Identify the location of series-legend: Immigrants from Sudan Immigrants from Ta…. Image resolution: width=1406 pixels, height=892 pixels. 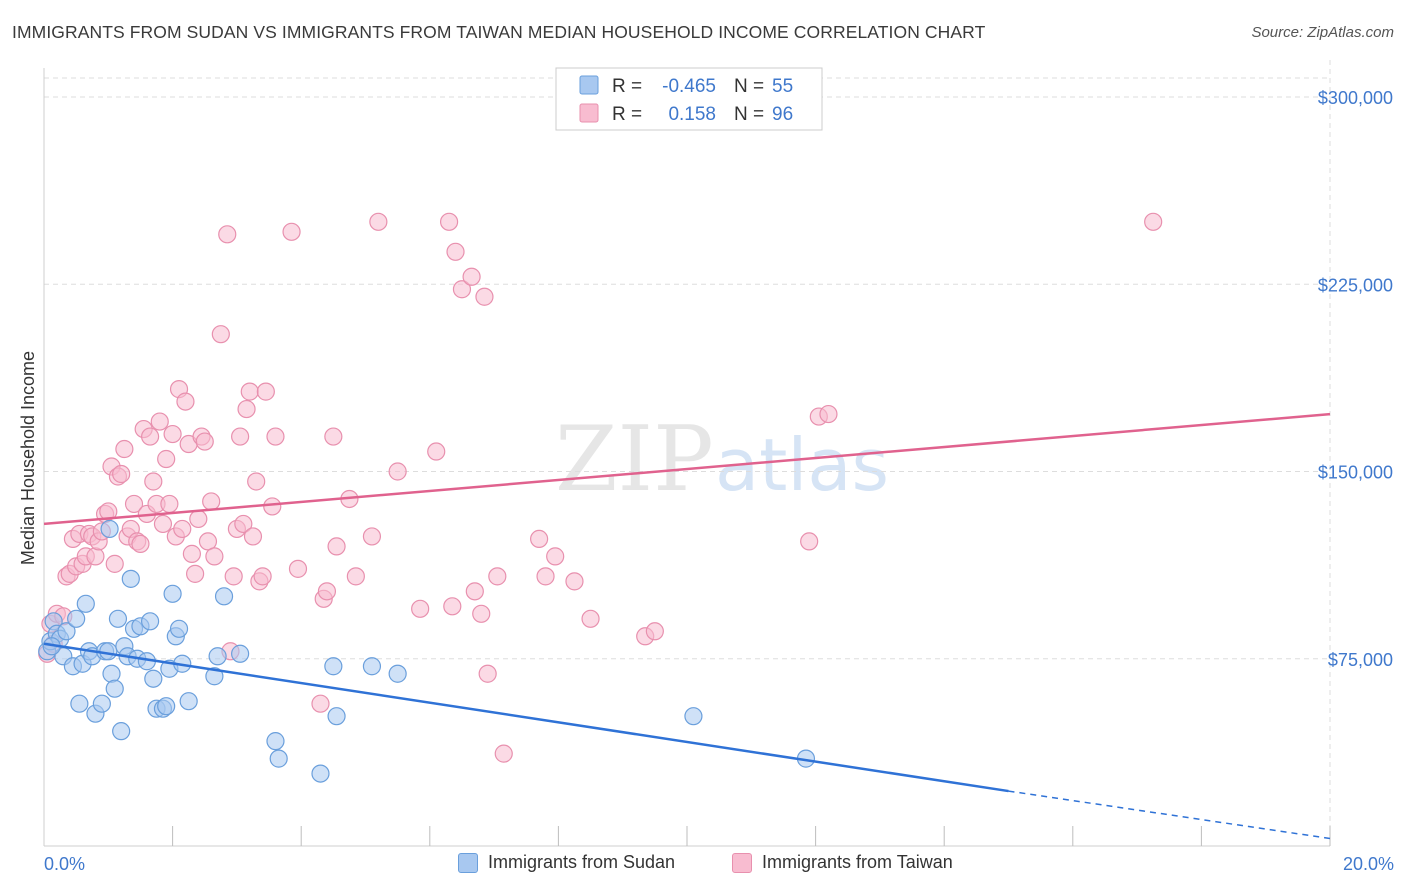
(703, 865).